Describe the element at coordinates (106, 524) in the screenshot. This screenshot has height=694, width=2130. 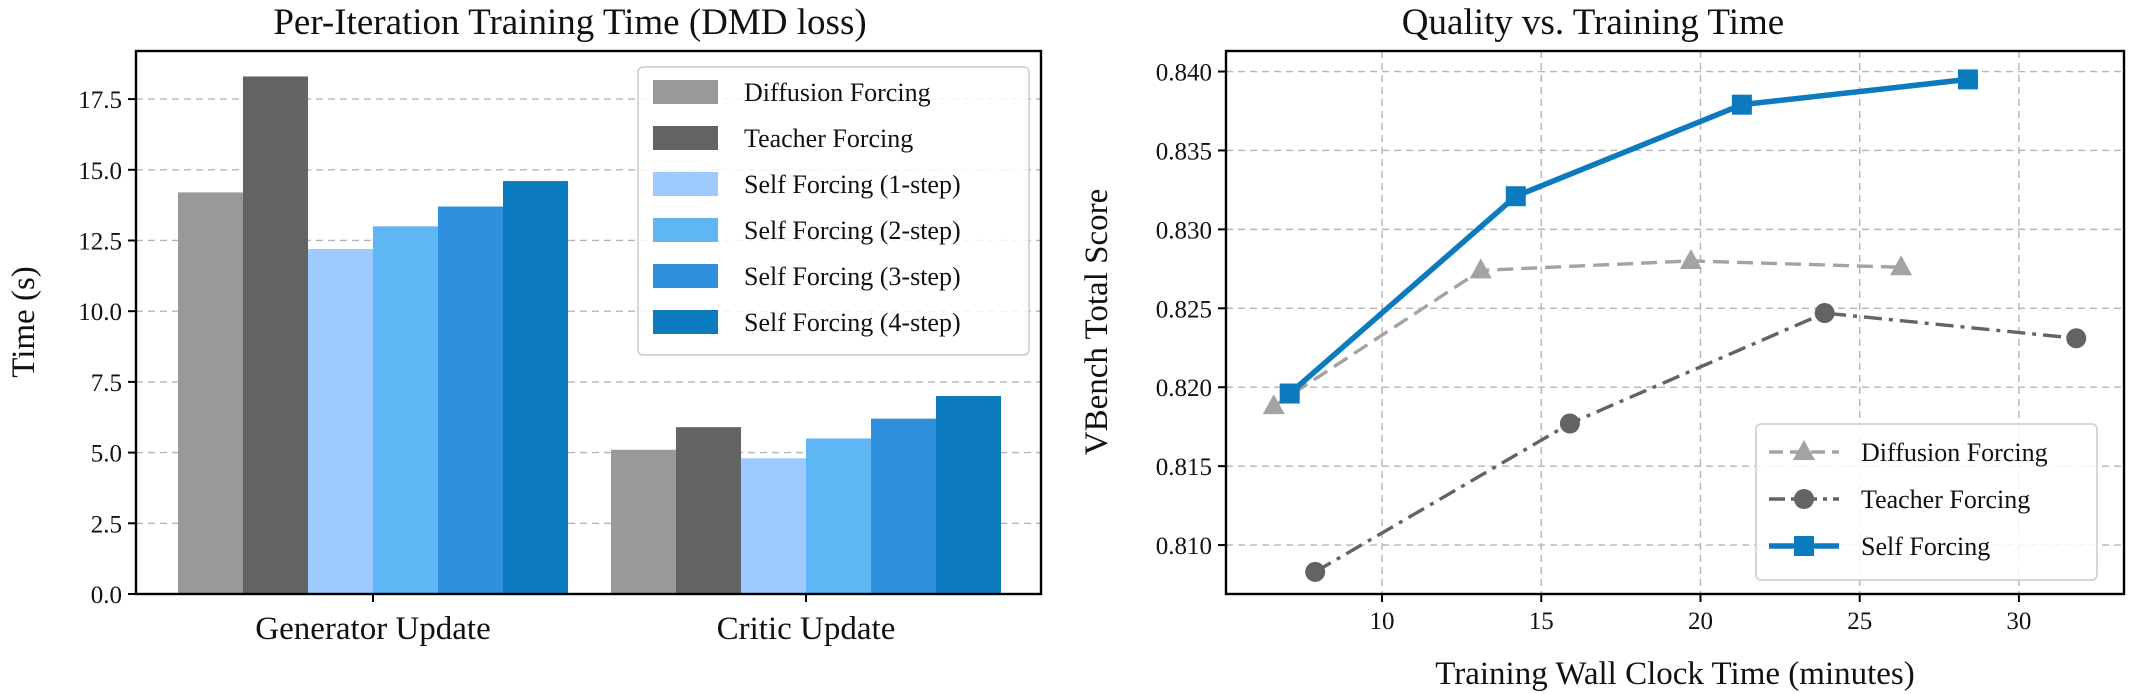
I see `bar-chart-y-tick-label: 2.5` at that location.